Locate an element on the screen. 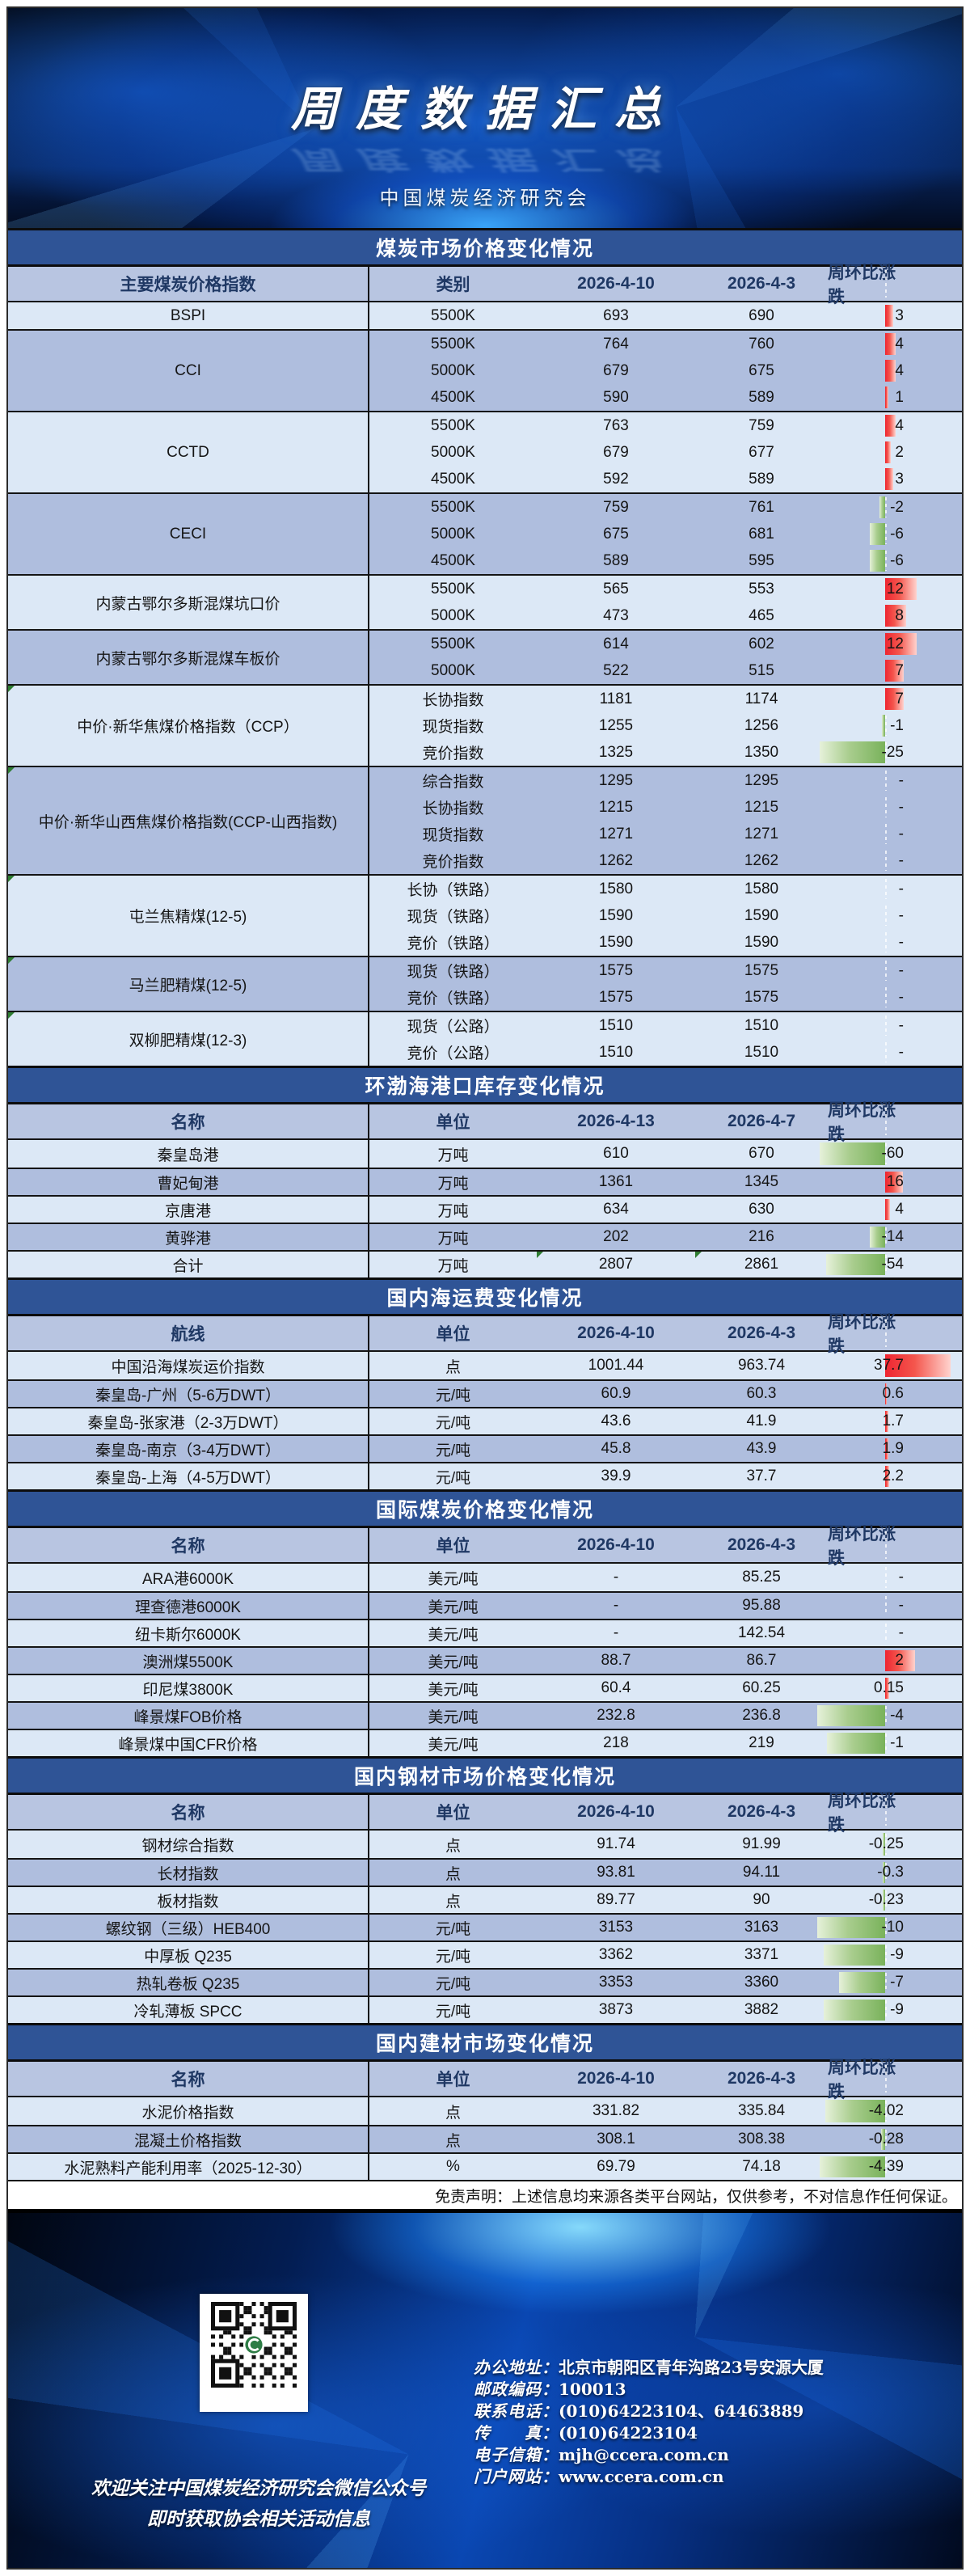 This screenshot has width=970, height=2576. table-row: 现货（铁路） 1575 1575 - is located at coordinates (665, 971).